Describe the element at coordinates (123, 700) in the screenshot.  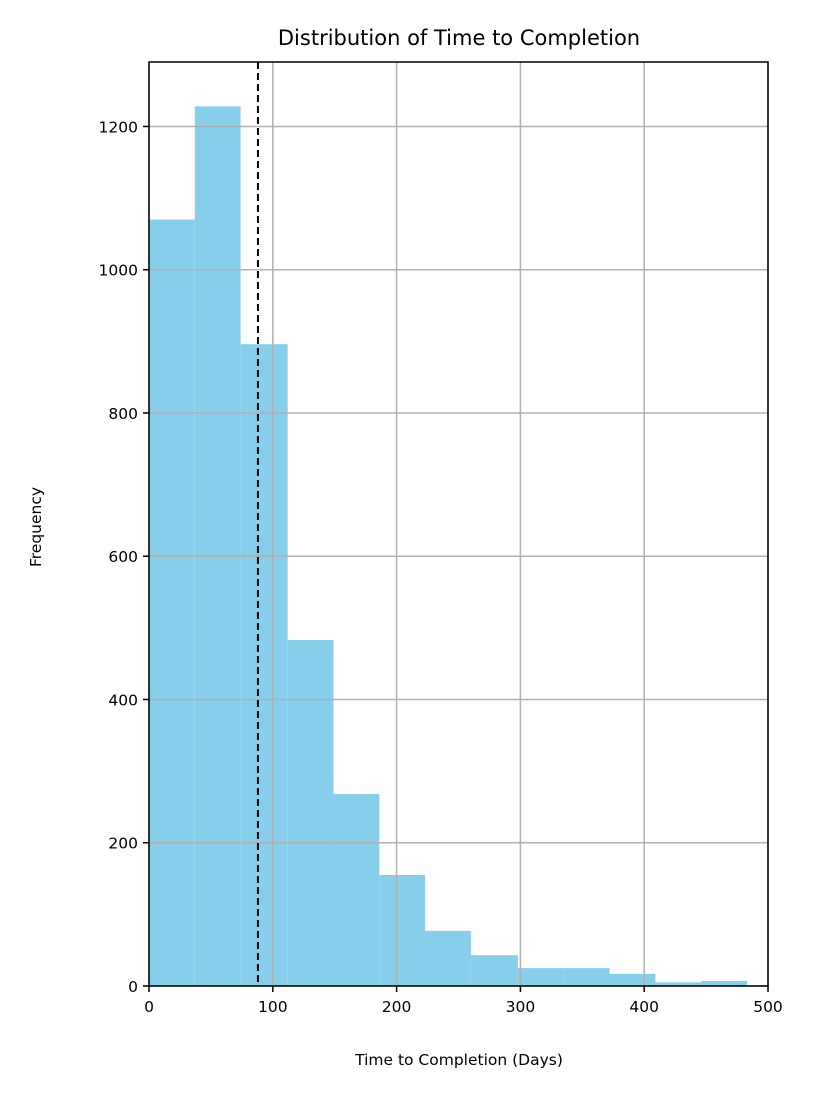
I see `y-tick-label: 400` at that location.